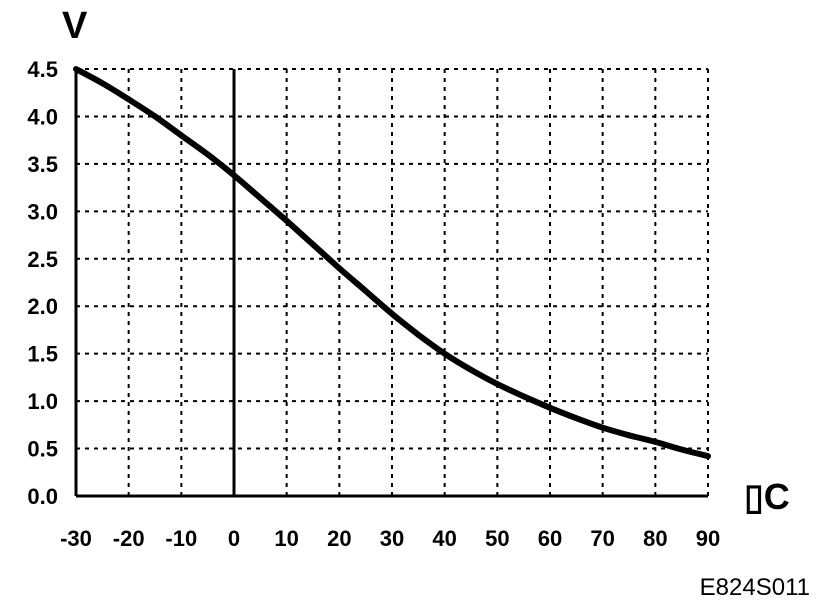 The height and width of the screenshot is (610, 832). Describe the element at coordinates (42, 283) in the screenshot. I see `y-tick-labels: 0.0 0.5 1.0 1.5 2.0 2.5 3.0 3.5 4.0 4.5` at that location.